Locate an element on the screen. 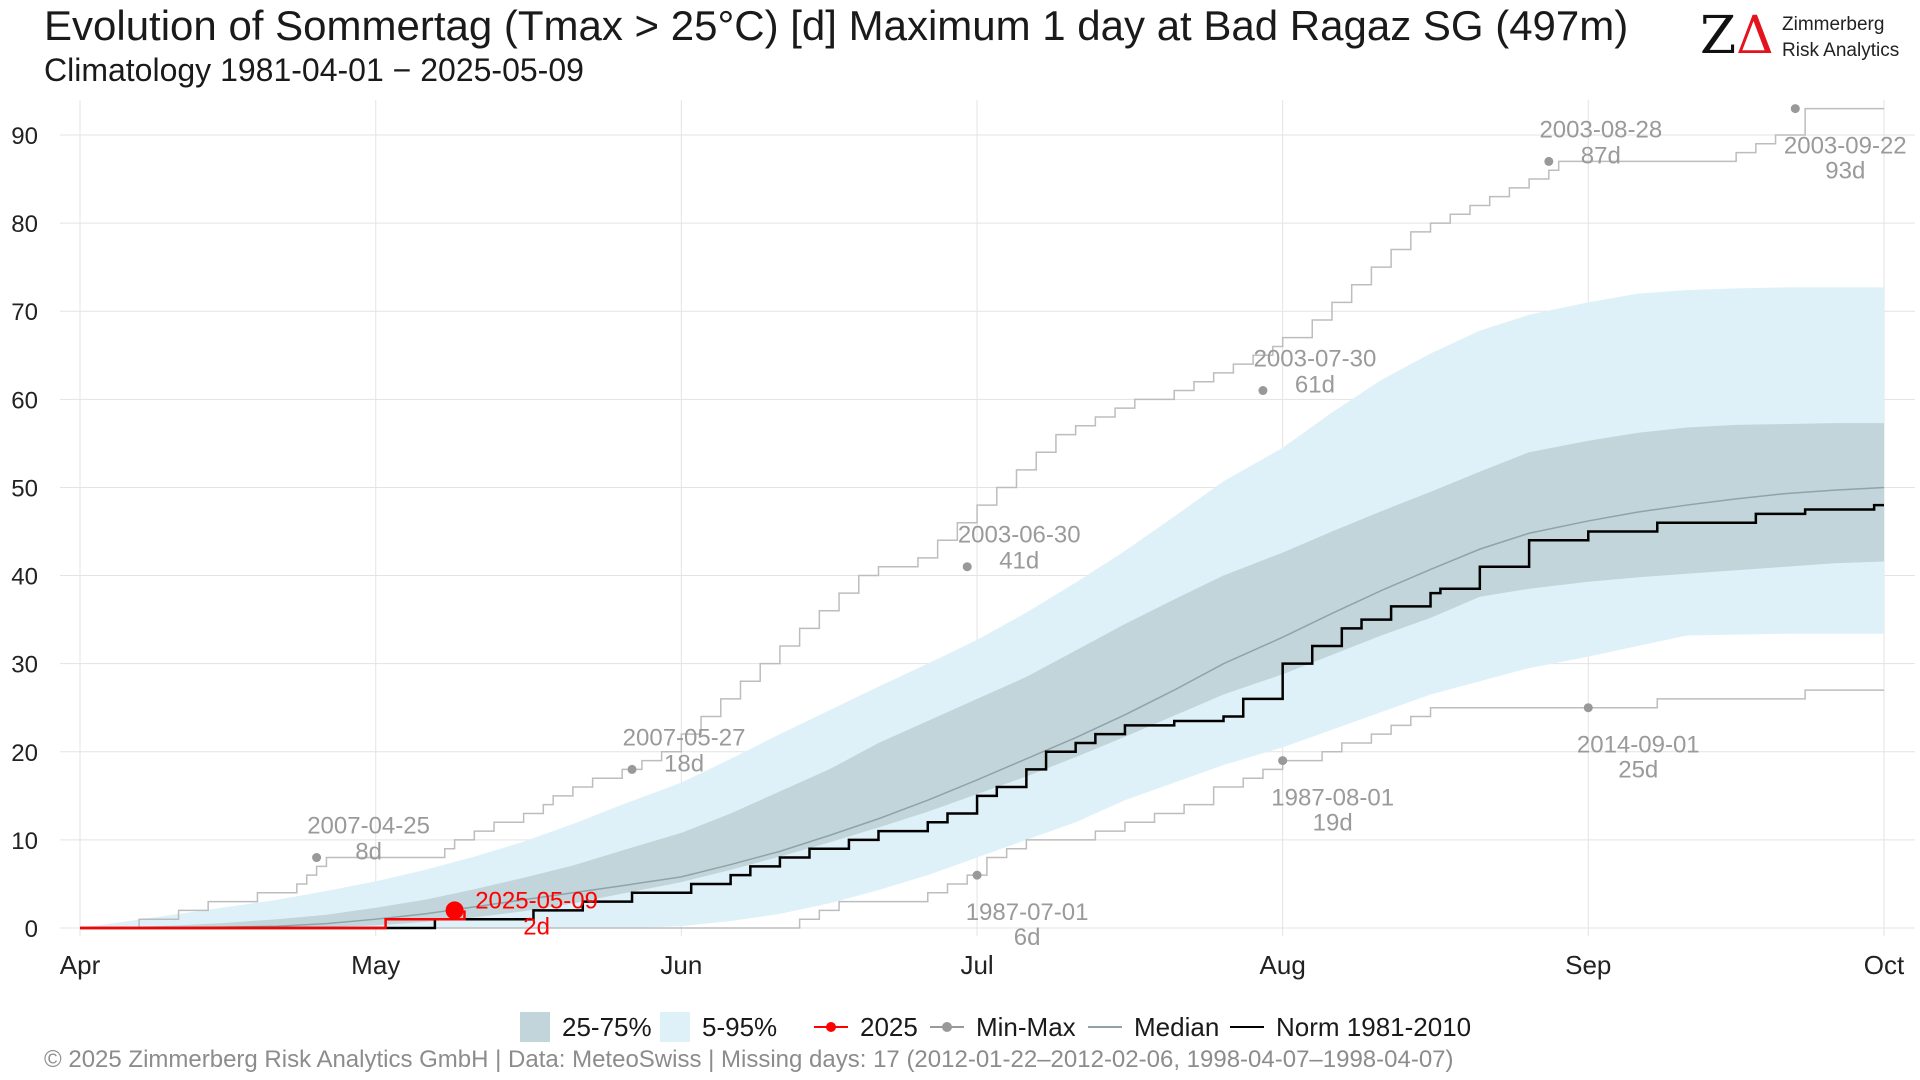 This screenshot has height=1080, width=1920. current-marker is located at coordinates (454, 910).